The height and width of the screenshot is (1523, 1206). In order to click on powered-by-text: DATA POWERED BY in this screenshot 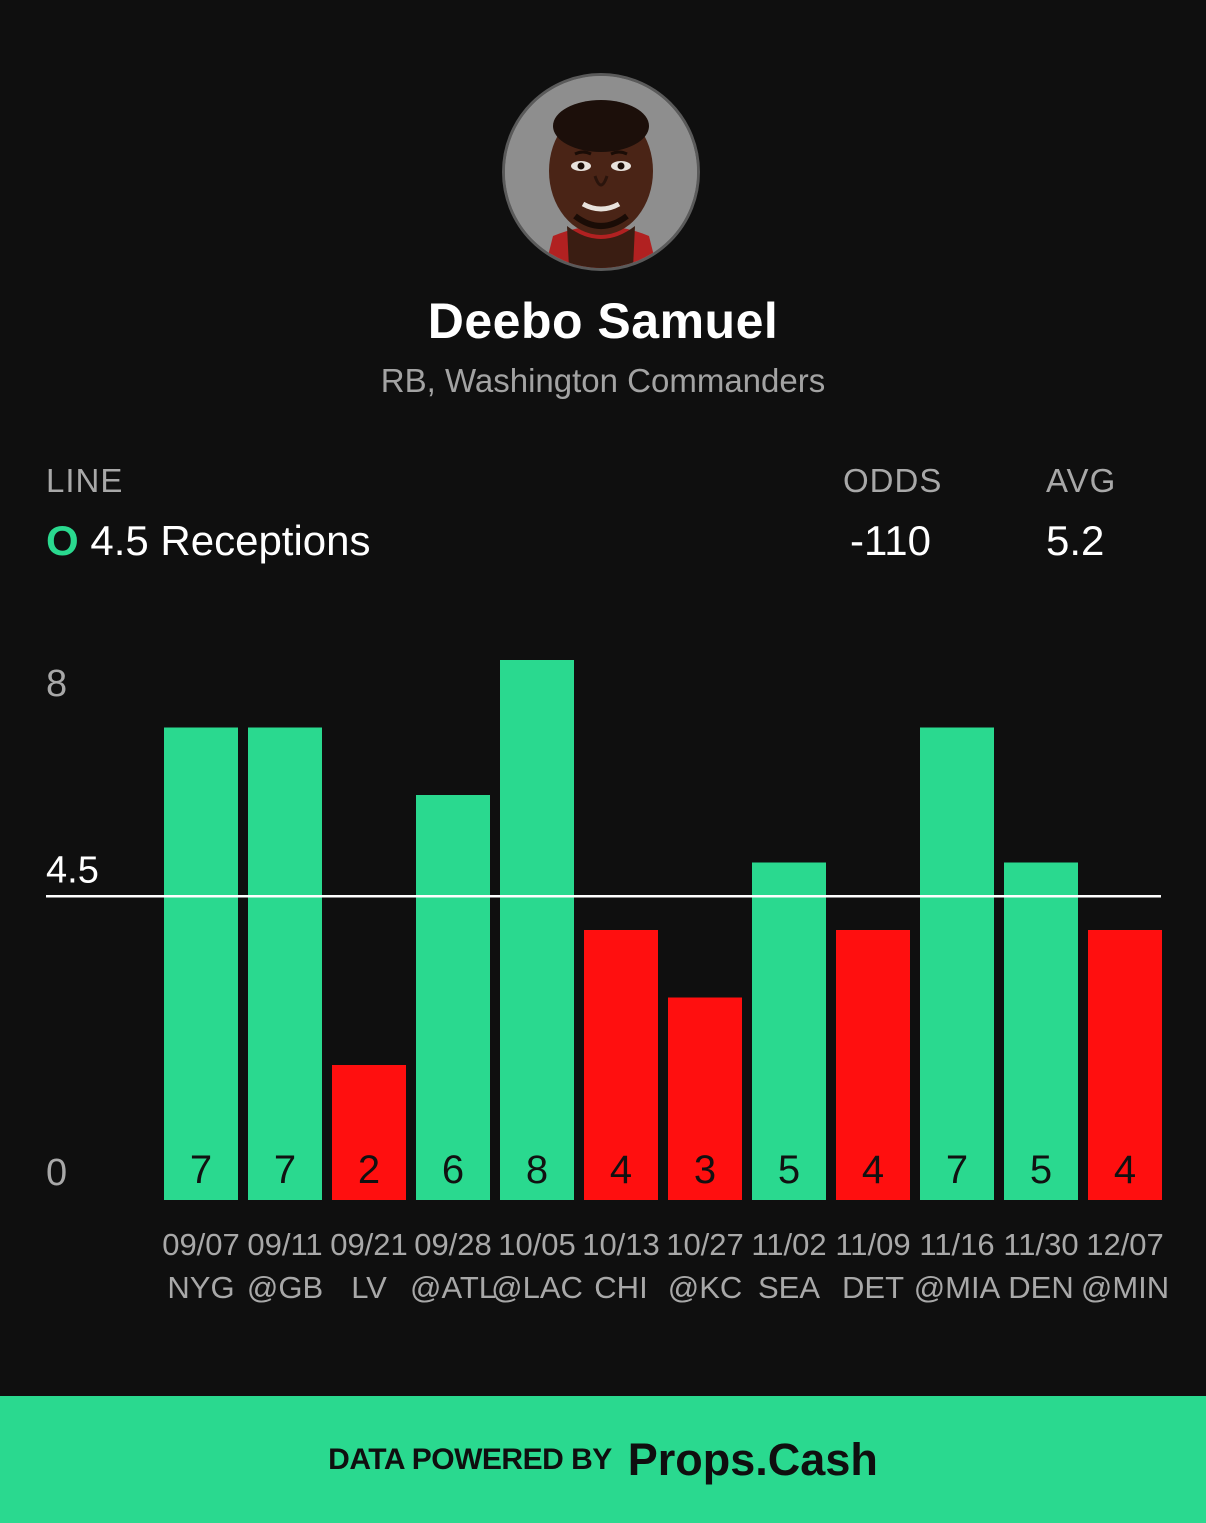, I will do `click(470, 1459)`.